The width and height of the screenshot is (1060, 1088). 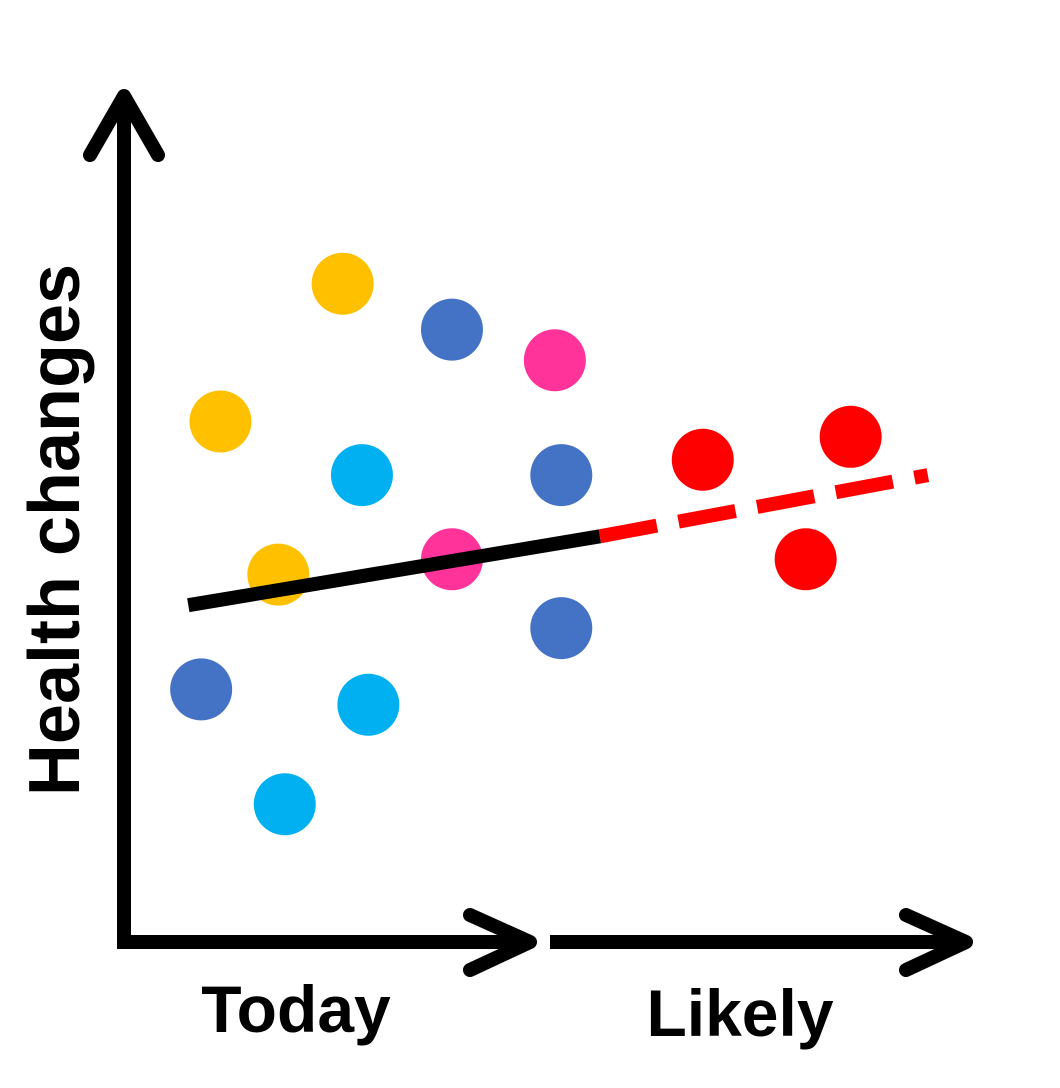 What do you see at coordinates (394, 571) in the screenshot?
I see `trend-line` at bounding box center [394, 571].